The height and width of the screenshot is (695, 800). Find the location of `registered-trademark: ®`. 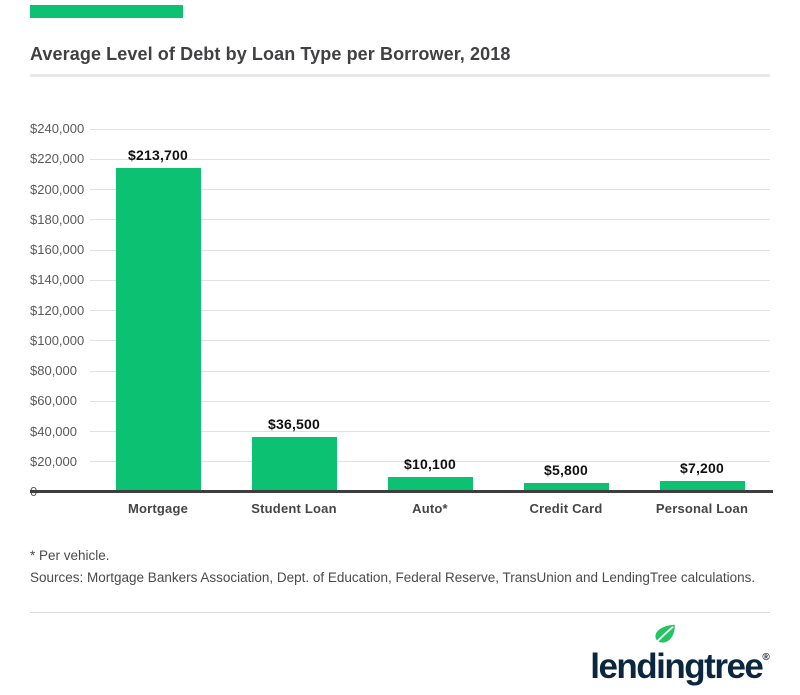

registered-trademark: ® is located at coordinates (766, 657).